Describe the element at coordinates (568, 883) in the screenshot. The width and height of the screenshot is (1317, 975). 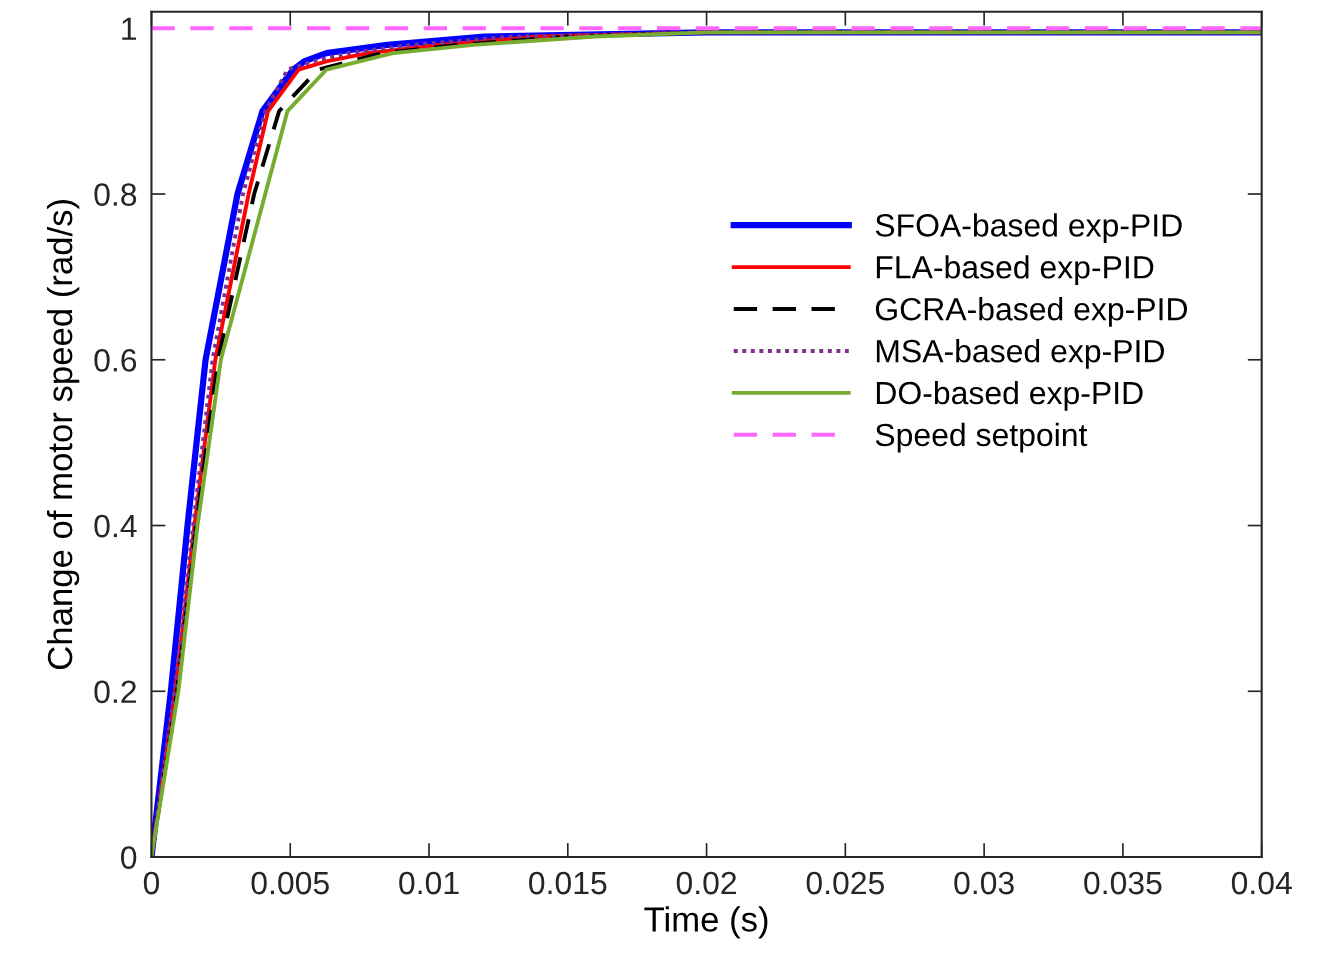
I see `x-tick-label: 0.015` at that location.